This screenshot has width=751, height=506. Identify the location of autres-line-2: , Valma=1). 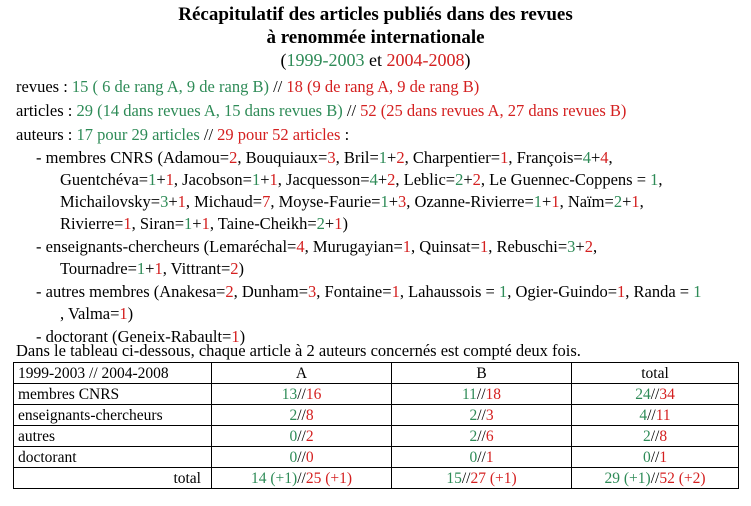
(97, 313).